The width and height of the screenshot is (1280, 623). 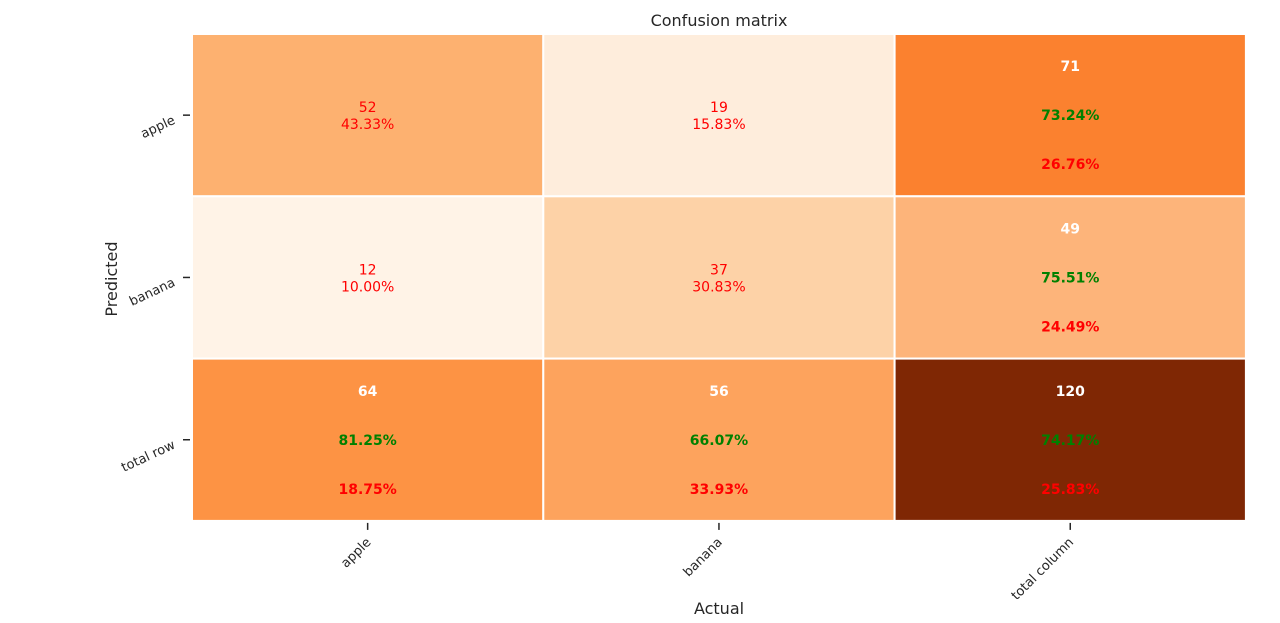 I want to click on x-axis-label: Actual, so click(x=719, y=608).